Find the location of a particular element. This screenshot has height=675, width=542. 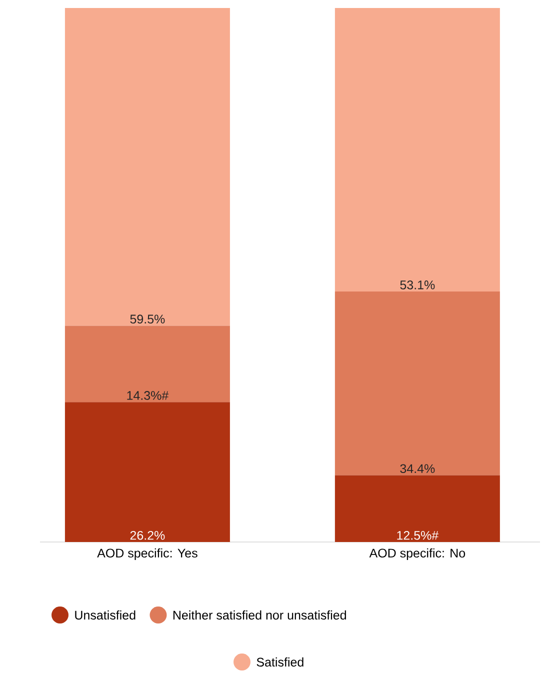

legend-label: Satisfied is located at coordinates (280, 662).